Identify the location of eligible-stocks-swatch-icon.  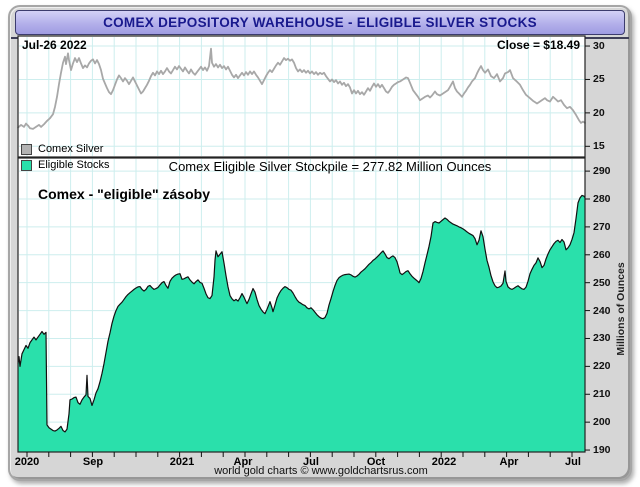
(26, 165).